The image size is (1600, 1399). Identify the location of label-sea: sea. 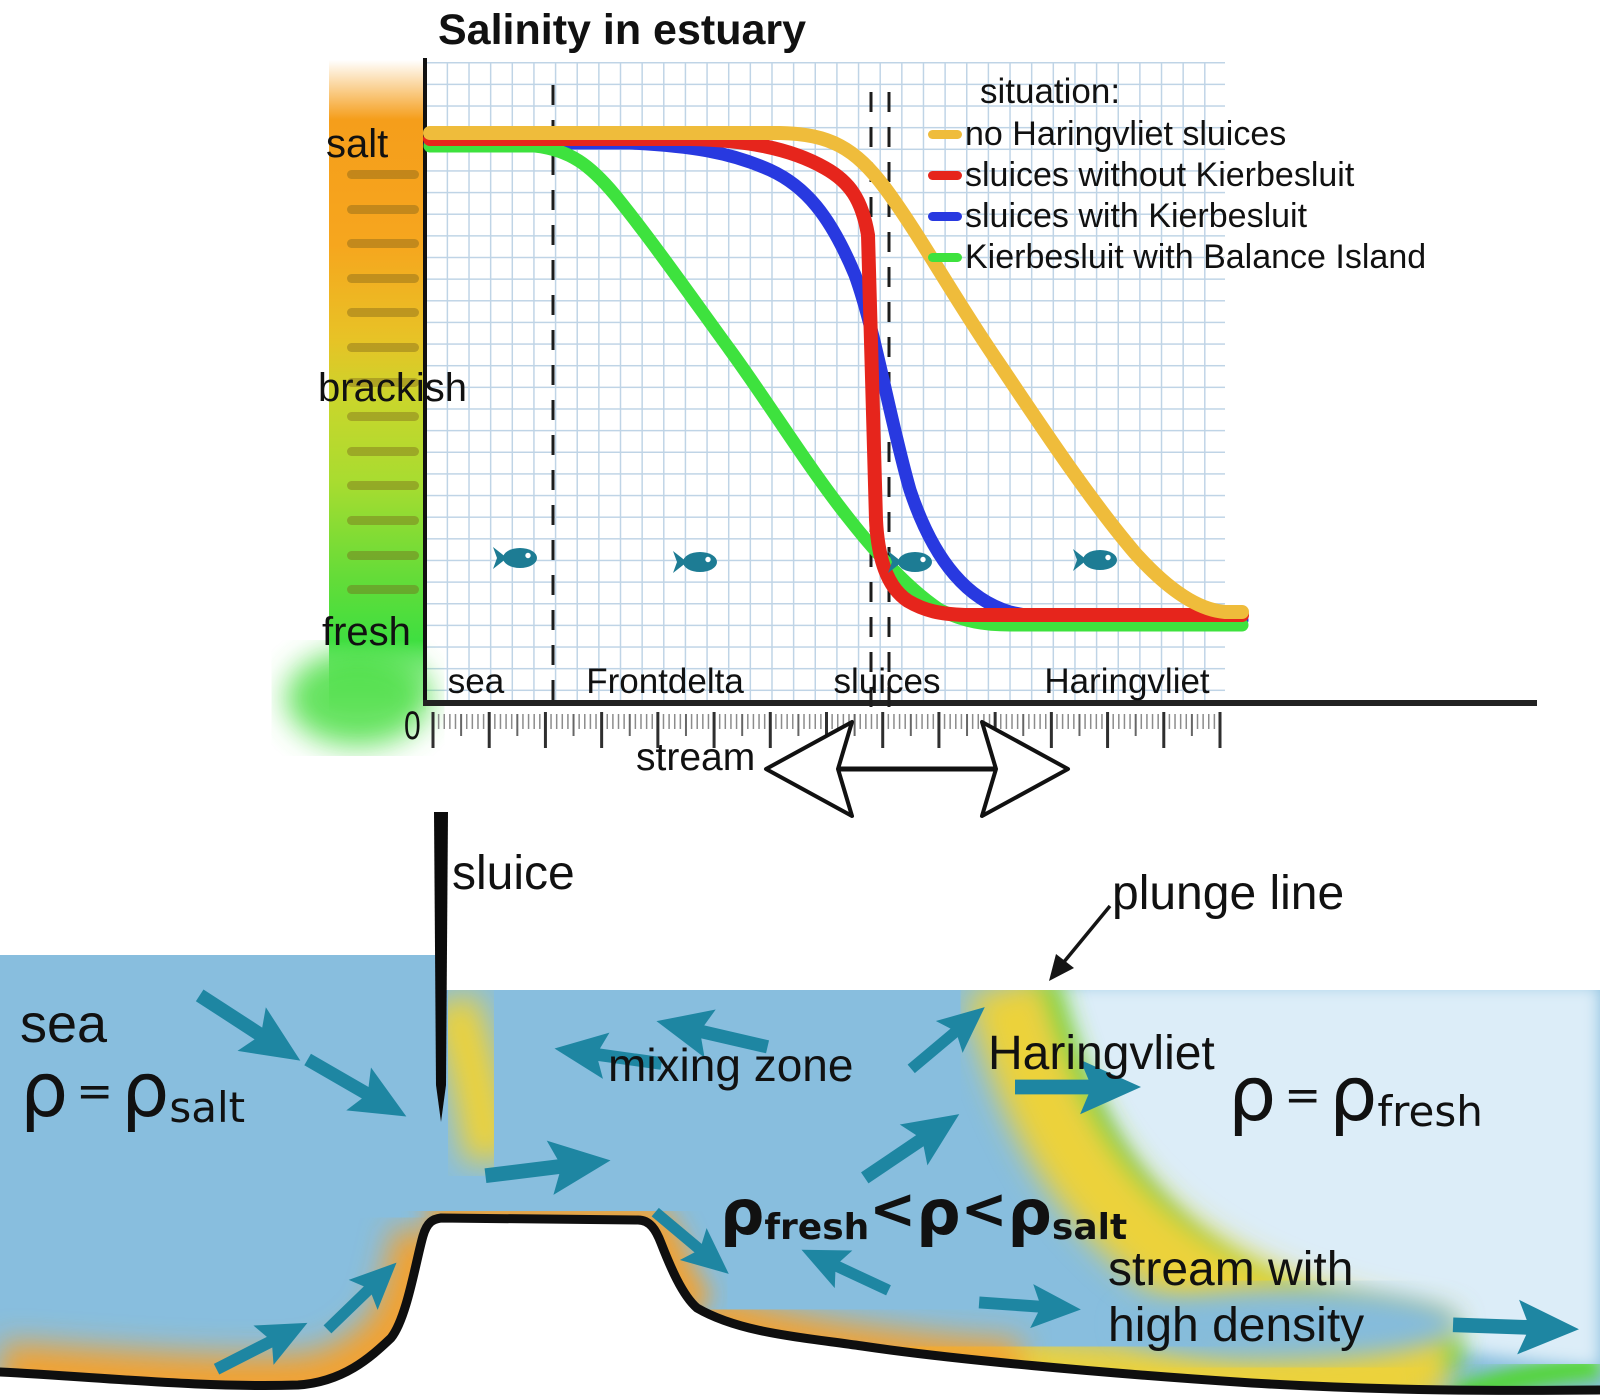
(64, 1024).